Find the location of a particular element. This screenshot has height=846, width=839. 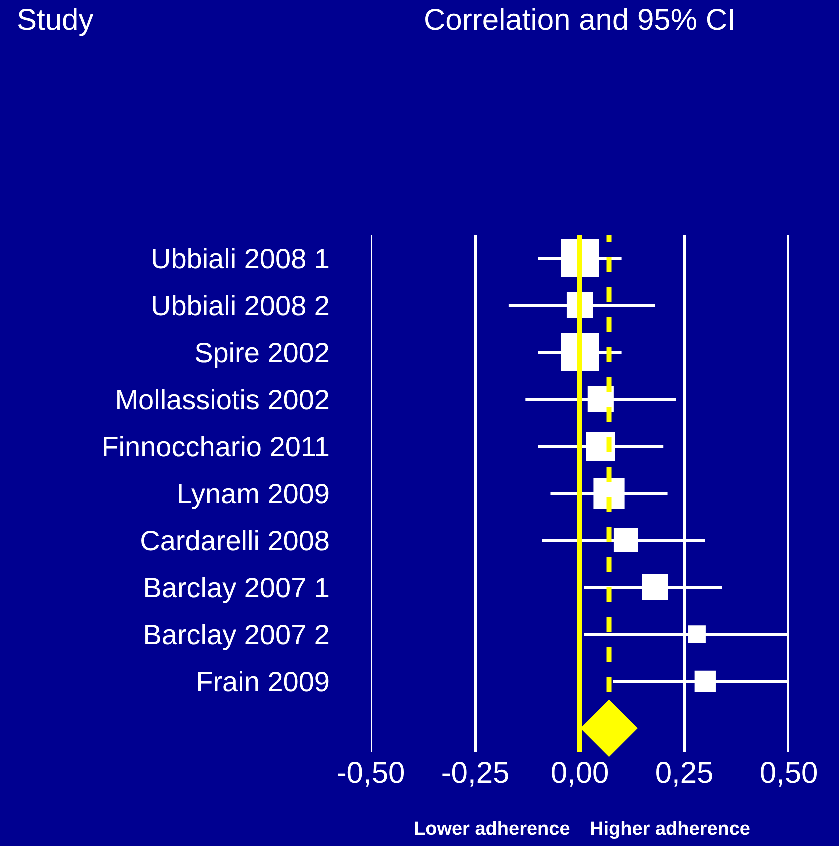

y-tick-label: Frain 2009 is located at coordinates (263, 682).